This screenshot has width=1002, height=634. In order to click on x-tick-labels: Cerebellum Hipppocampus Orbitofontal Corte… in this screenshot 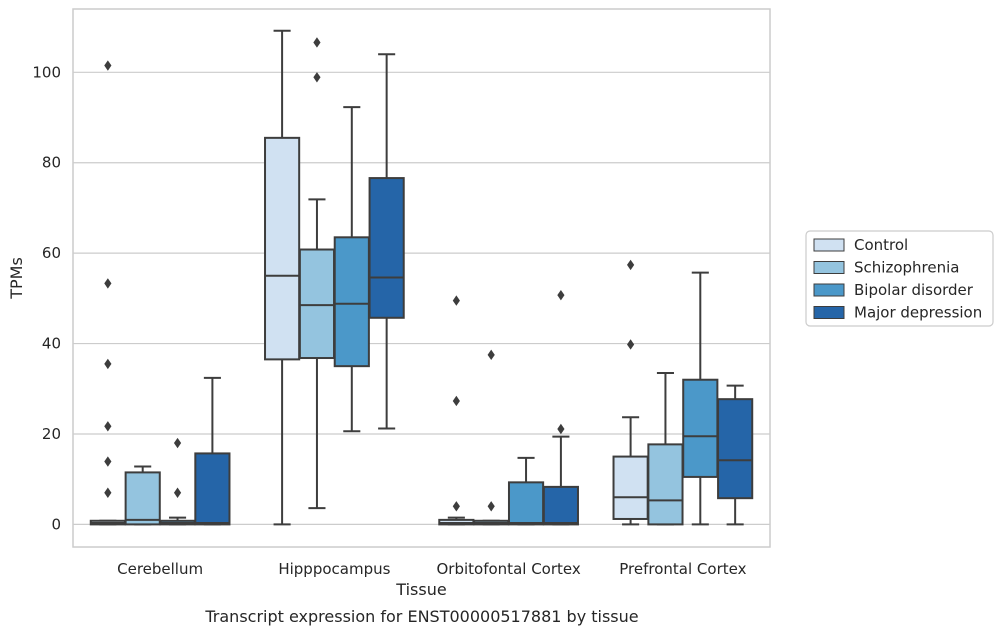, I will do `click(431, 569)`.